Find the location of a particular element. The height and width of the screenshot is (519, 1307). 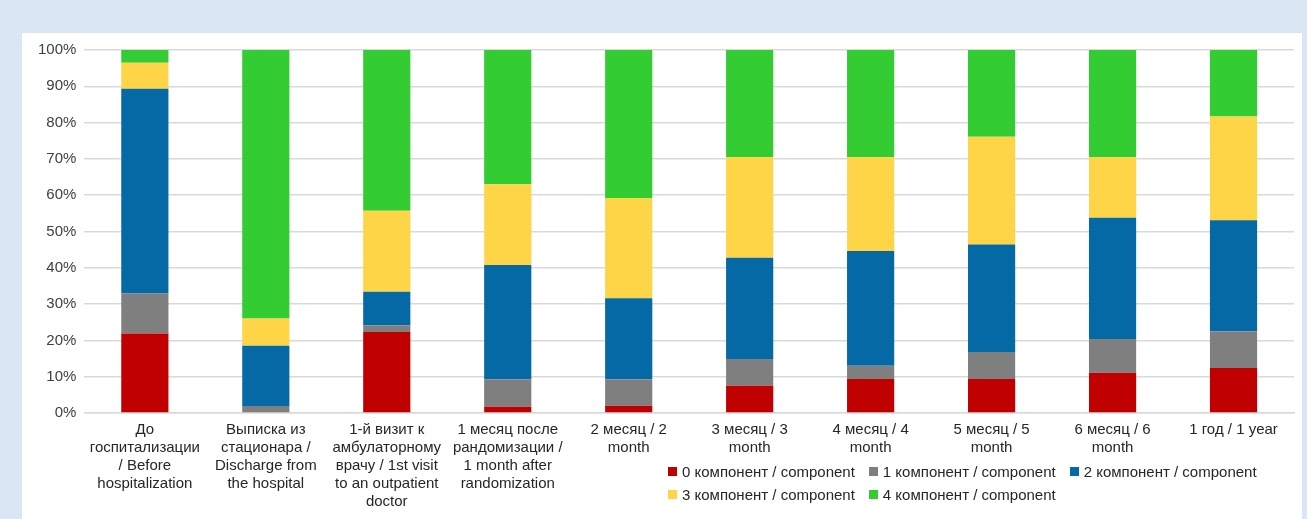

x-tick-label: 3 месяц / 3 month is located at coordinates (749, 438).